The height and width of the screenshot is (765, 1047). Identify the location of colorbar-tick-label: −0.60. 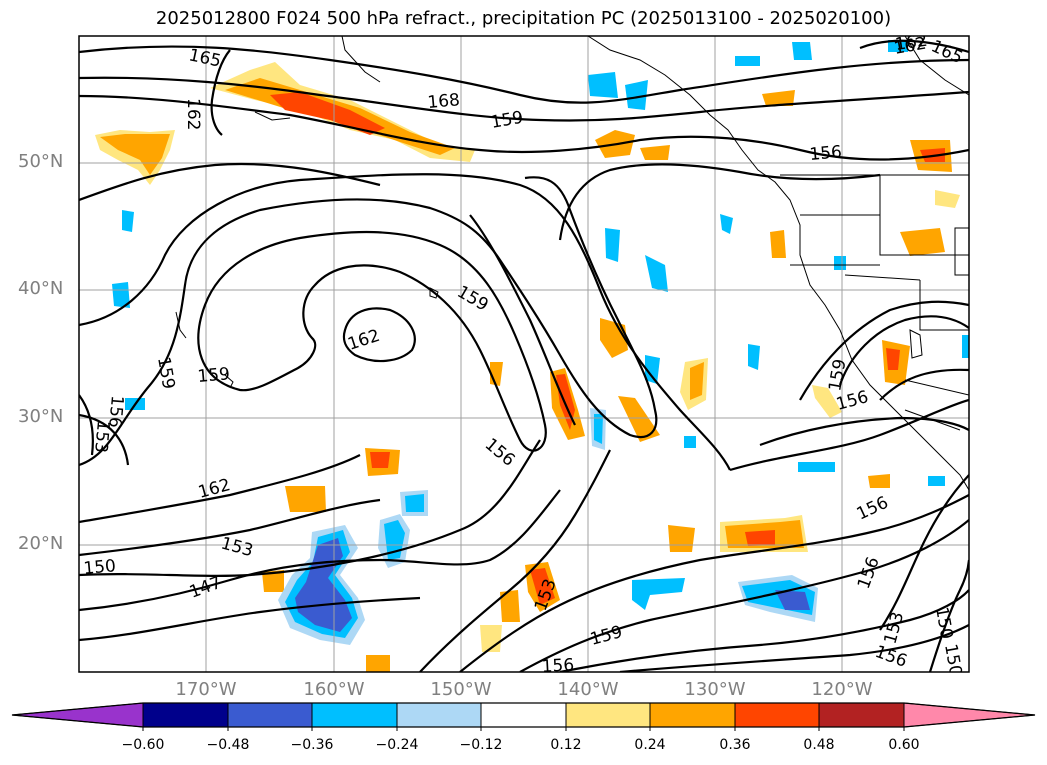
(143, 745).